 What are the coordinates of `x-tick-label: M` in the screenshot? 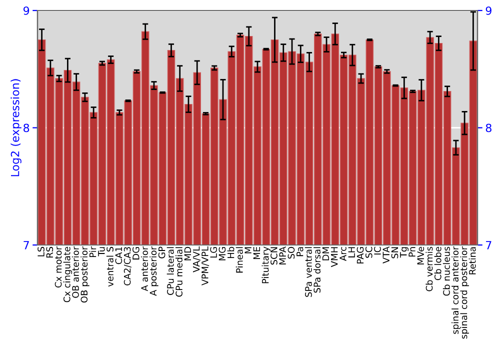 It's located at (248, 250).